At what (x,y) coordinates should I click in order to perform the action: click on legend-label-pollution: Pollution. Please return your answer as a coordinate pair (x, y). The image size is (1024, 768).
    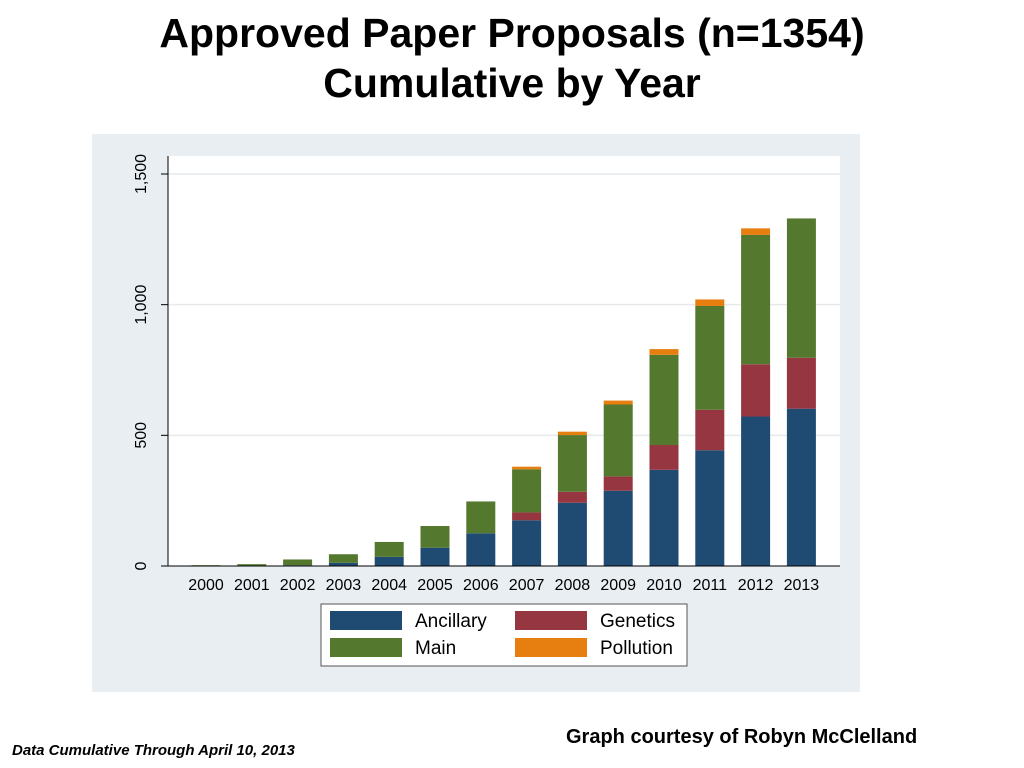
    Looking at the image, I should click on (636, 648).